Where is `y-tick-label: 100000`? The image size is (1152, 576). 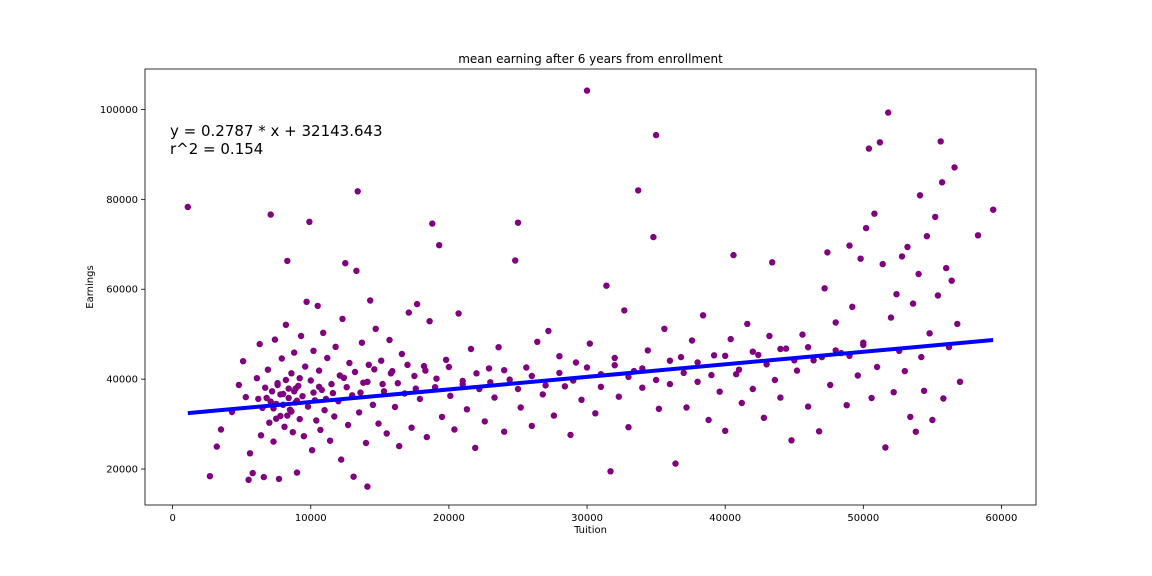 y-tick-label: 100000 is located at coordinates (119, 110).